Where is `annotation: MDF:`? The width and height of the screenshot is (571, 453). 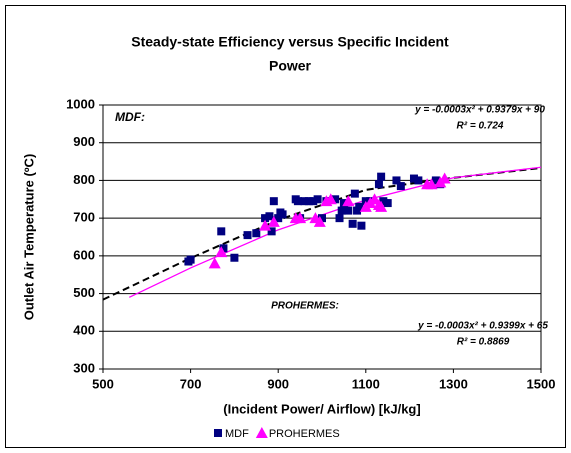 annotation: MDF: is located at coordinates (130, 117).